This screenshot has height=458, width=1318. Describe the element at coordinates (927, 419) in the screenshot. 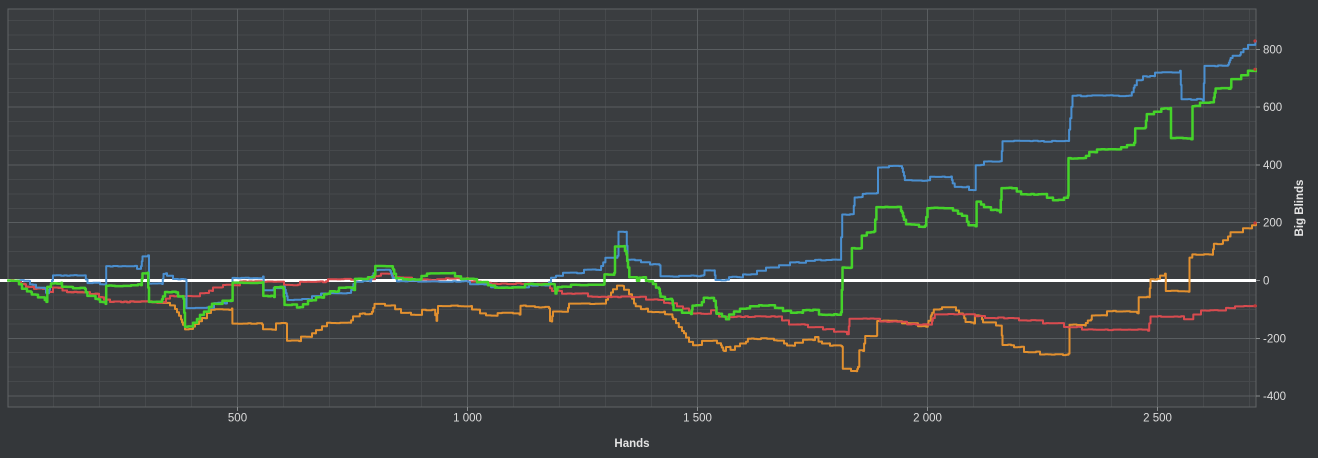

I see `svg-text: 2 000` at that location.